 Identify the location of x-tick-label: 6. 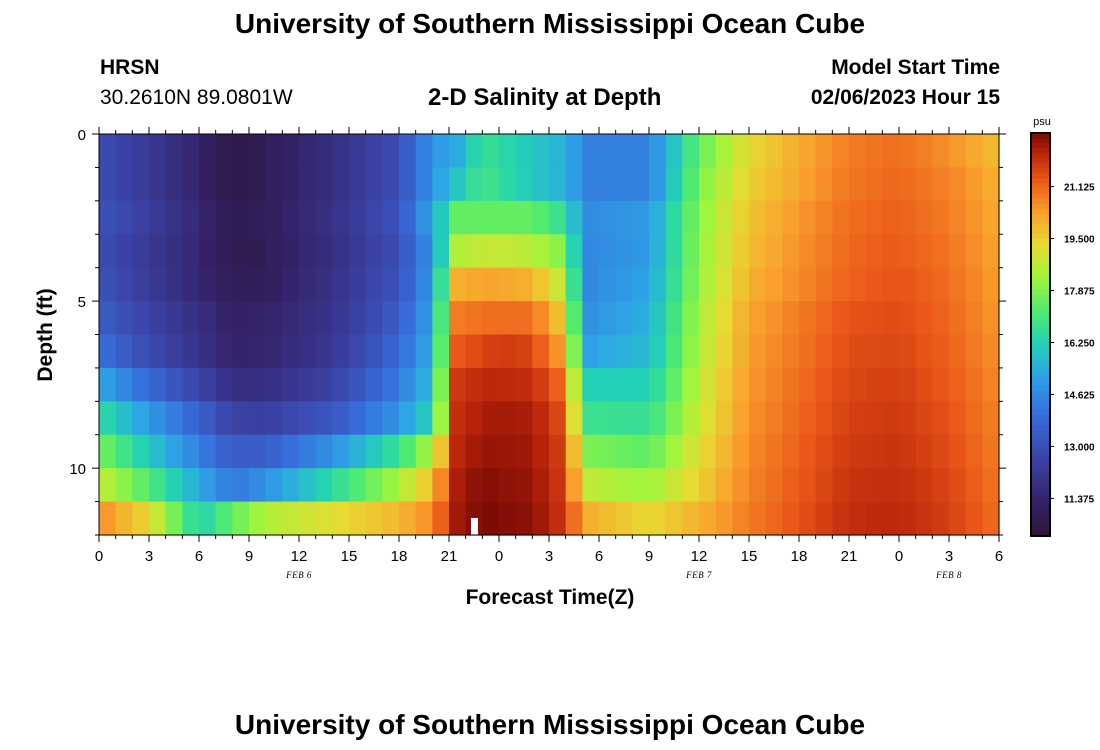
(599, 556).